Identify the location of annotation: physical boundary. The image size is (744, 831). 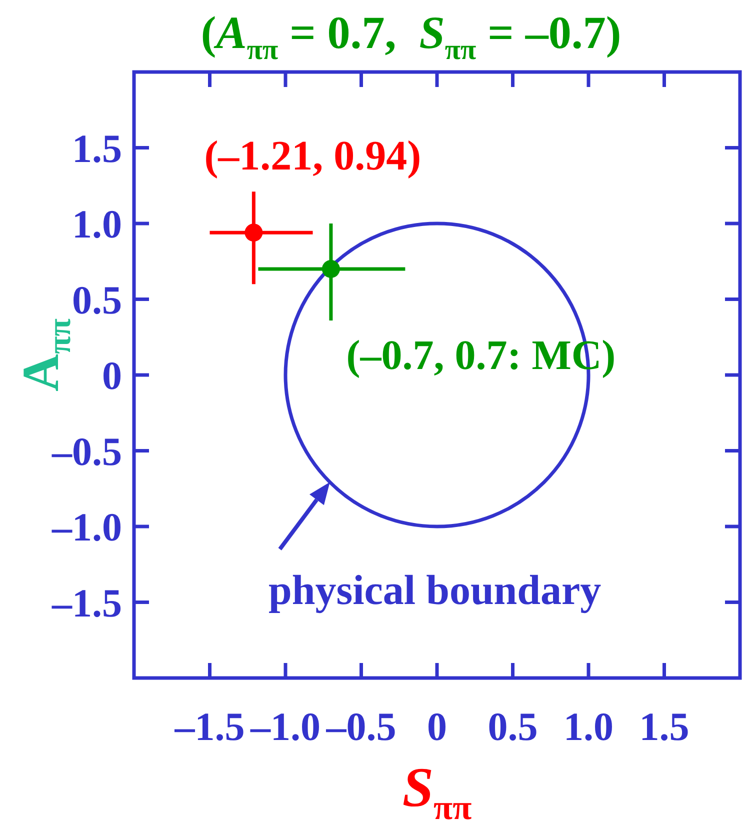
(435, 591).